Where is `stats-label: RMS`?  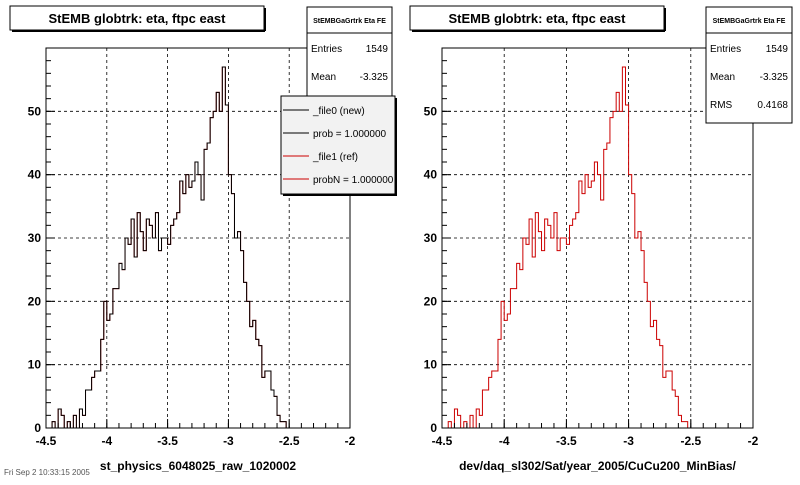 stats-label: RMS is located at coordinates (721, 105).